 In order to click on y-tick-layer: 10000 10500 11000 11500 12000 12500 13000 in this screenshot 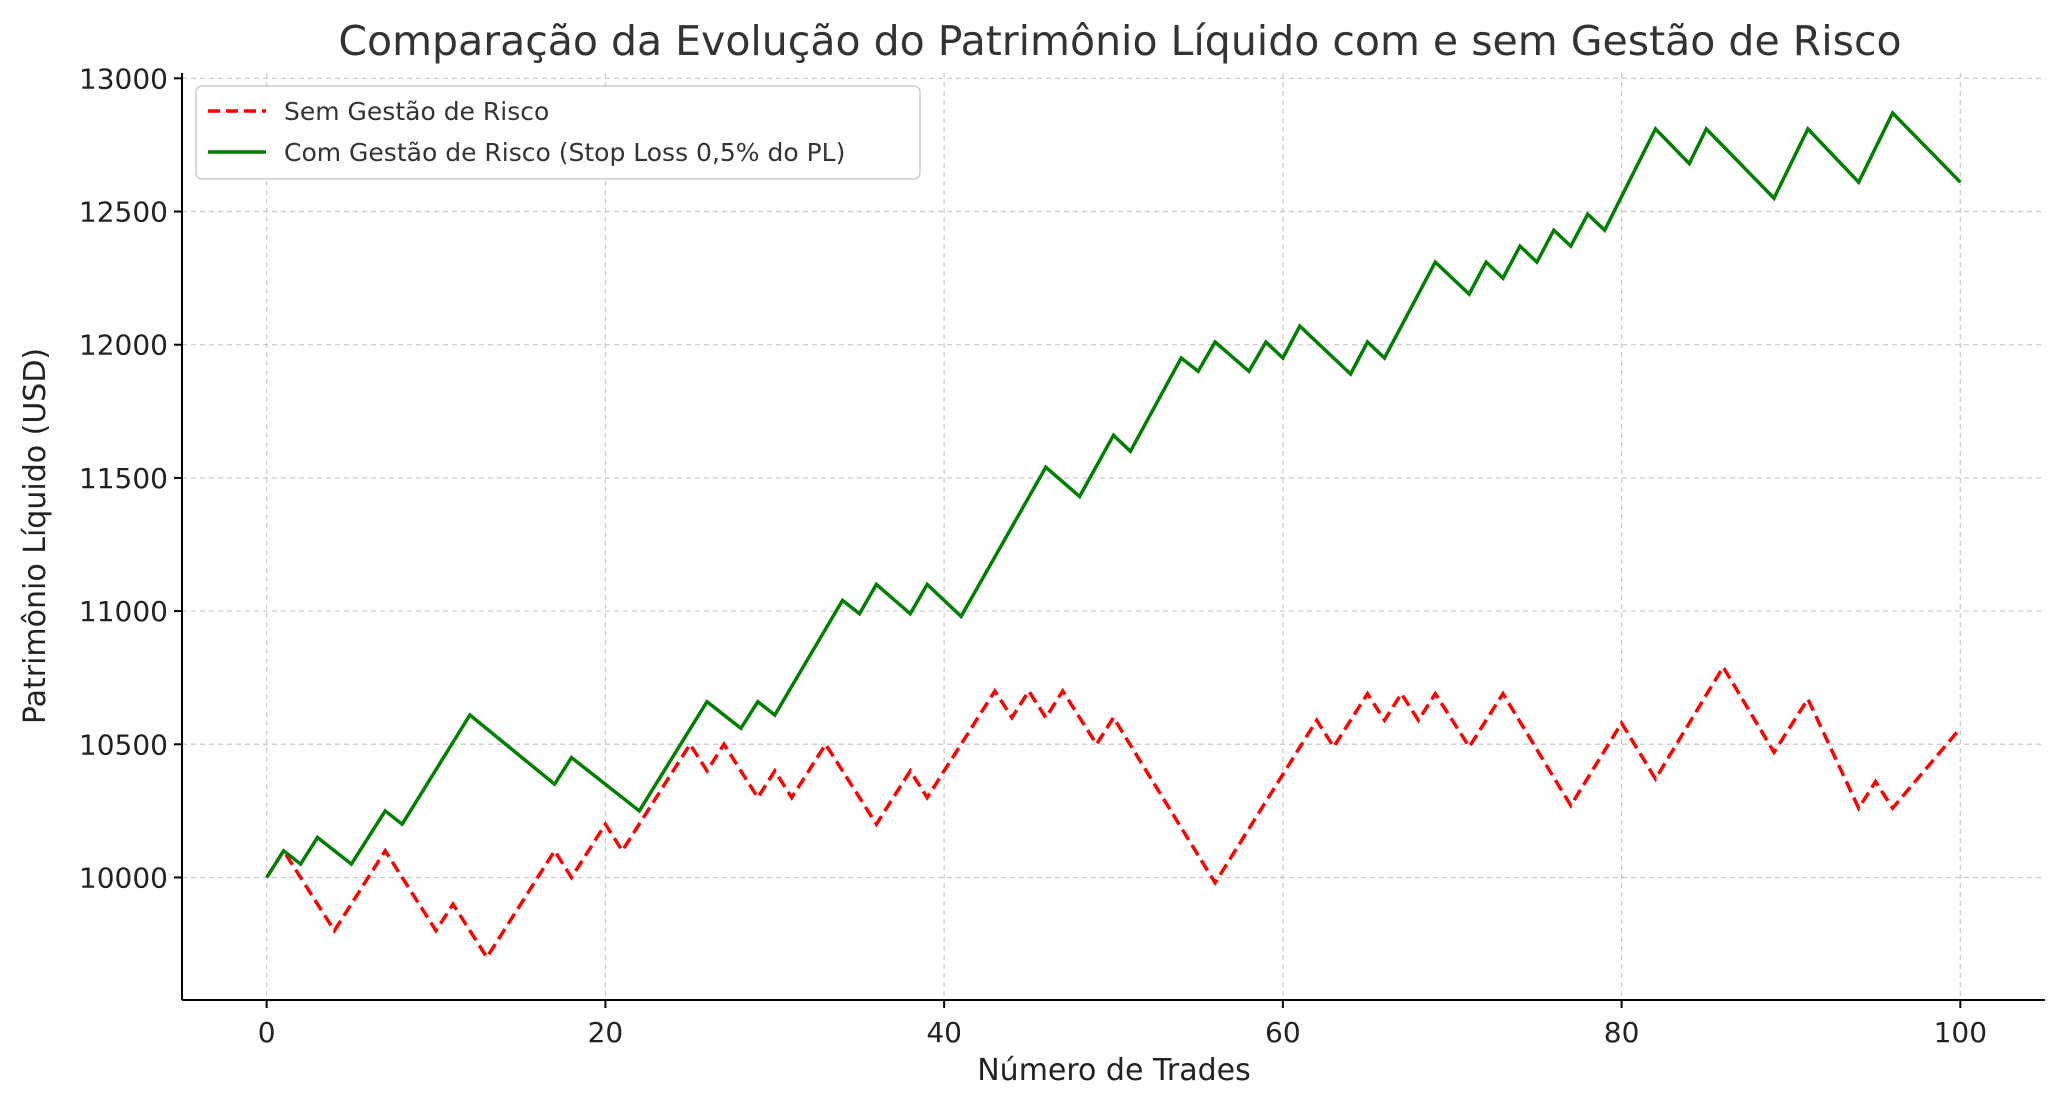, I will do `click(130, 478)`.